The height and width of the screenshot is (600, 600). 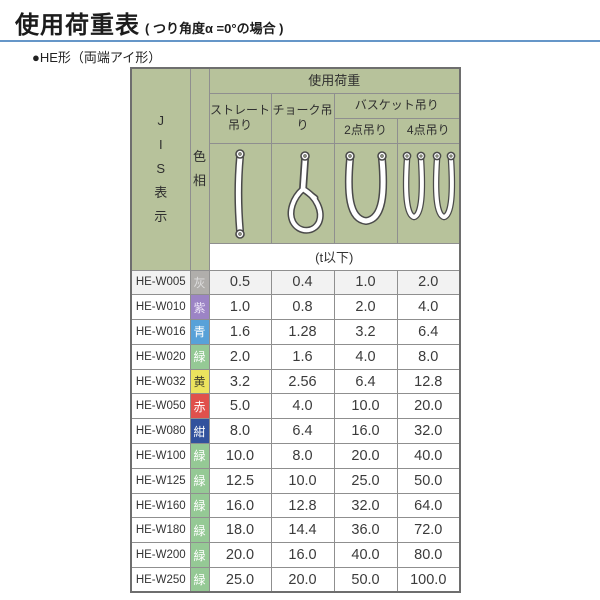 I want to click on jis-code-cell: HE-W200, so click(x=160, y=555).